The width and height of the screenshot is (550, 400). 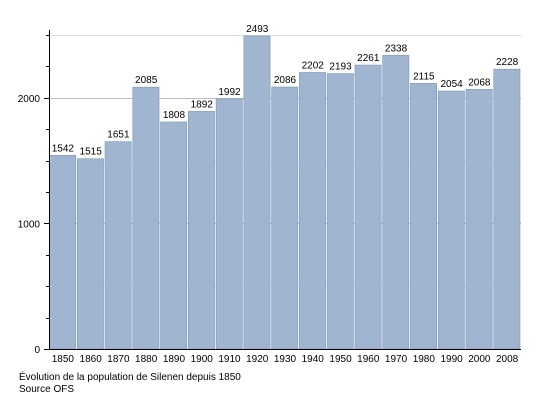 I want to click on value-label-1870: 1651, so click(x=118, y=135).